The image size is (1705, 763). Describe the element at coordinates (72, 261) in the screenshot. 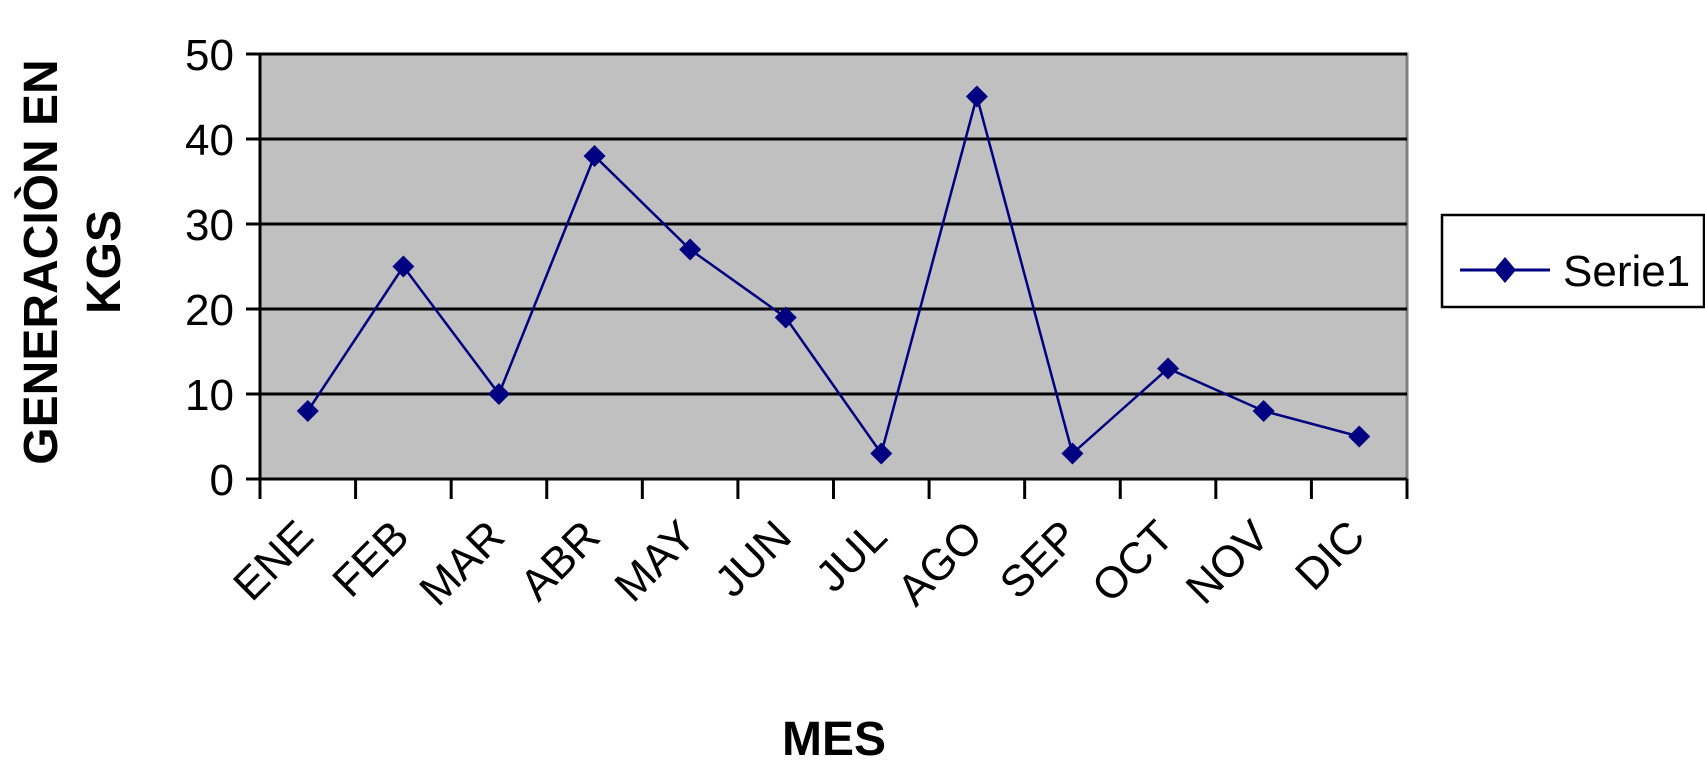

I see `y-axis-title: GENERACIÒN EN KGS` at that location.